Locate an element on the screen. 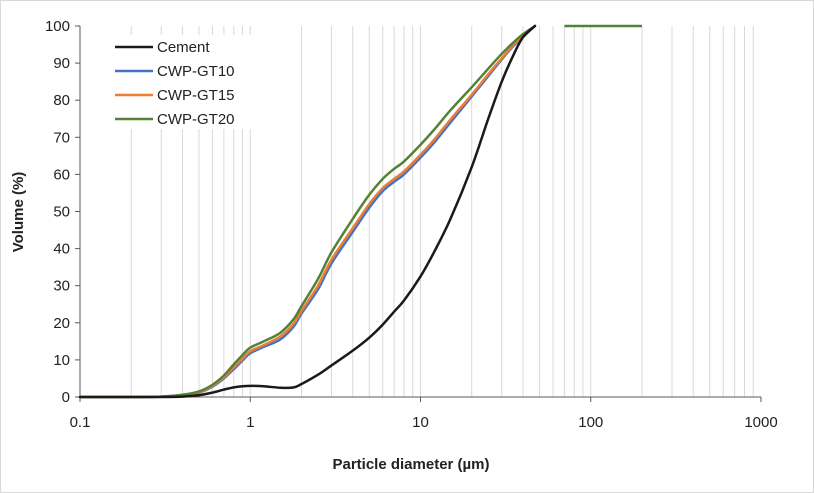  y-tick-label: 90 is located at coordinates (61, 63).